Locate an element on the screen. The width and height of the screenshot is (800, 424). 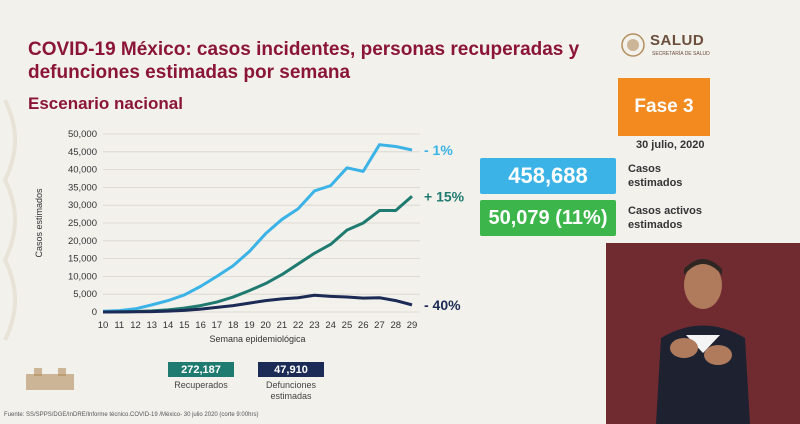
x-tick-label: 27 is located at coordinates (379, 325).